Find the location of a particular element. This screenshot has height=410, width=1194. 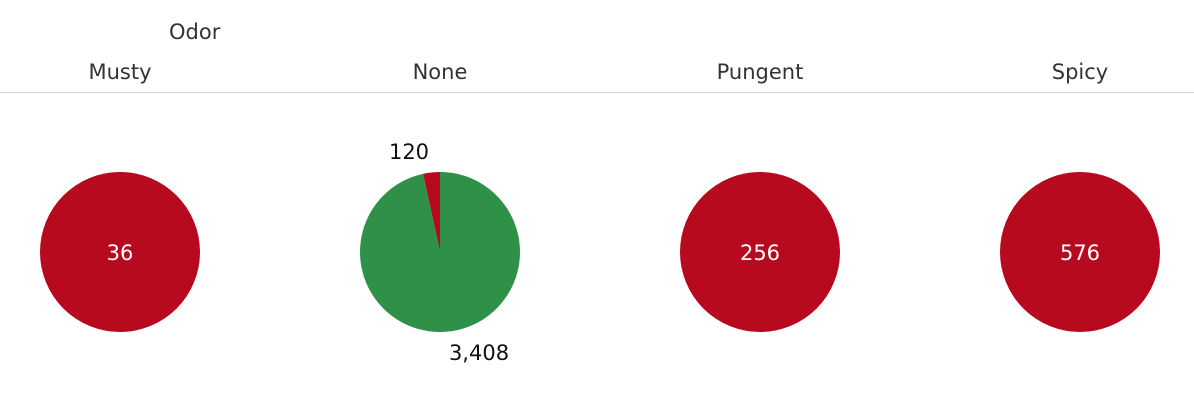

pie-label-pungent-poisonous: 256 is located at coordinates (760, 253).